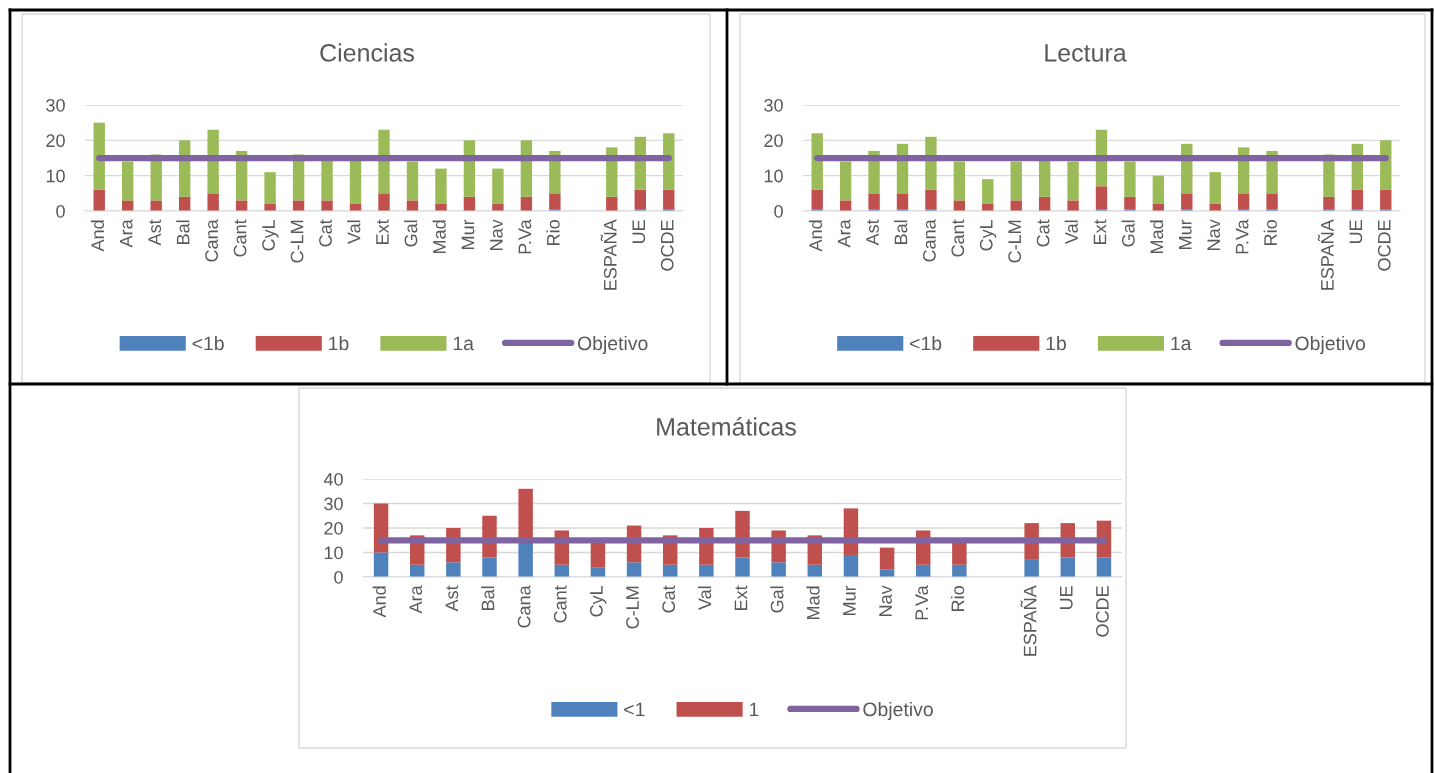 The height and width of the screenshot is (773, 1434). I want to click on y-tick-label: 40, so click(333, 479).